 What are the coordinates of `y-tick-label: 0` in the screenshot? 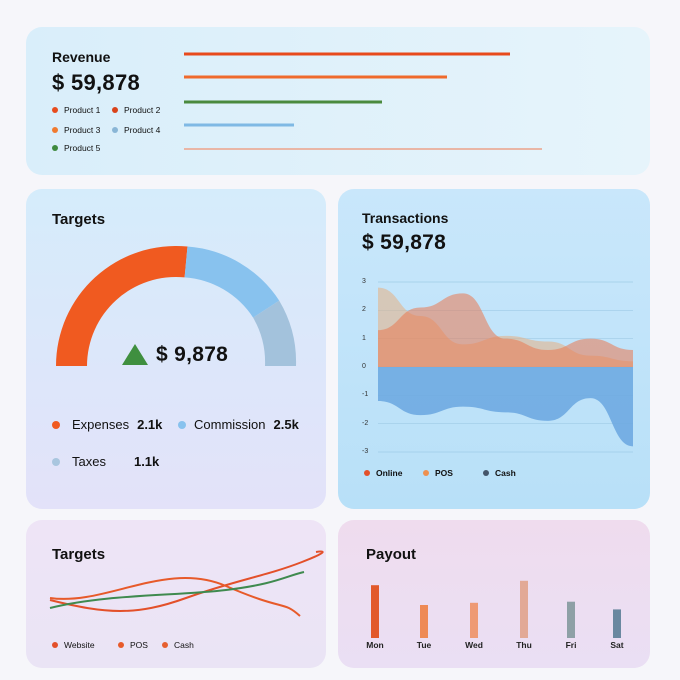 It's located at (364, 366).